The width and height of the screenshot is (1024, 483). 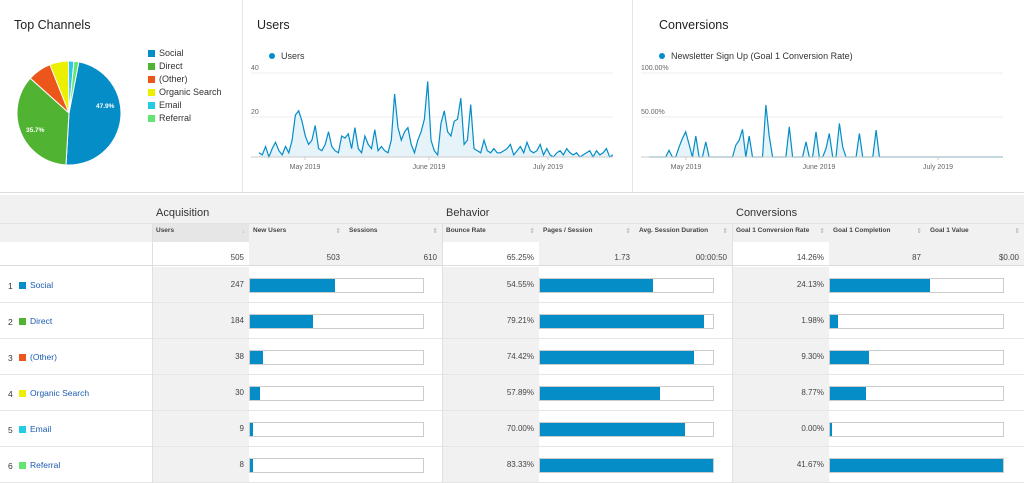 What do you see at coordinates (490, 284) in the screenshot?
I see `row-value-bounce: 54.55%` at bounding box center [490, 284].